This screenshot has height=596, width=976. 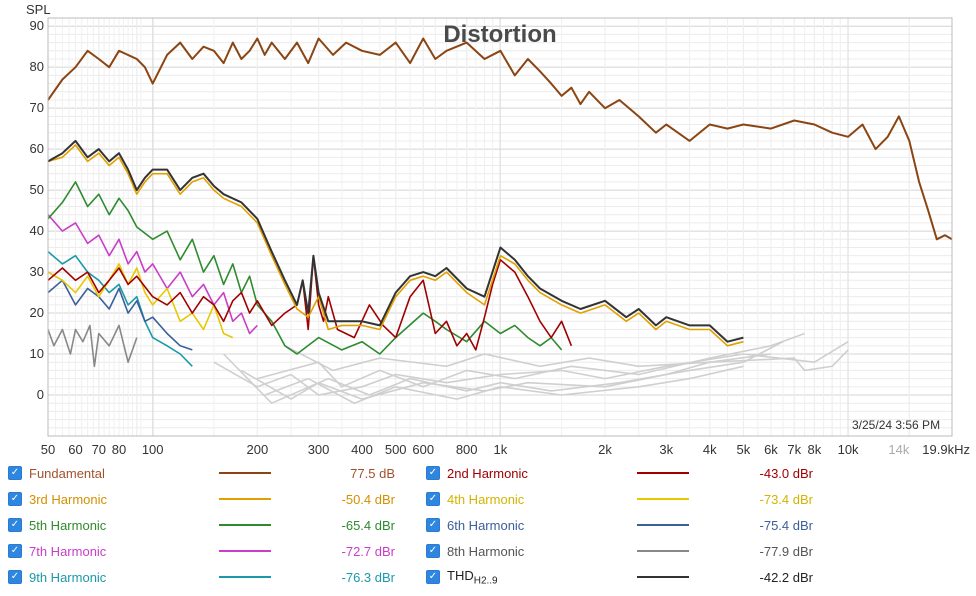 What do you see at coordinates (666, 449) in the screenshot?
I see `x-tick-label: 3k` at bounding box center [666, 449].